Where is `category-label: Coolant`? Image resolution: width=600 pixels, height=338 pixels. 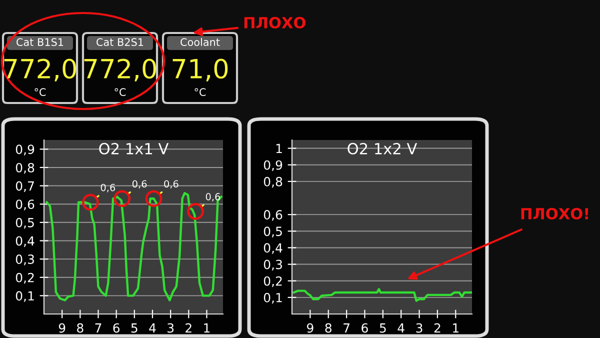
category-label: Coolant is located at coordinates (200, 42).